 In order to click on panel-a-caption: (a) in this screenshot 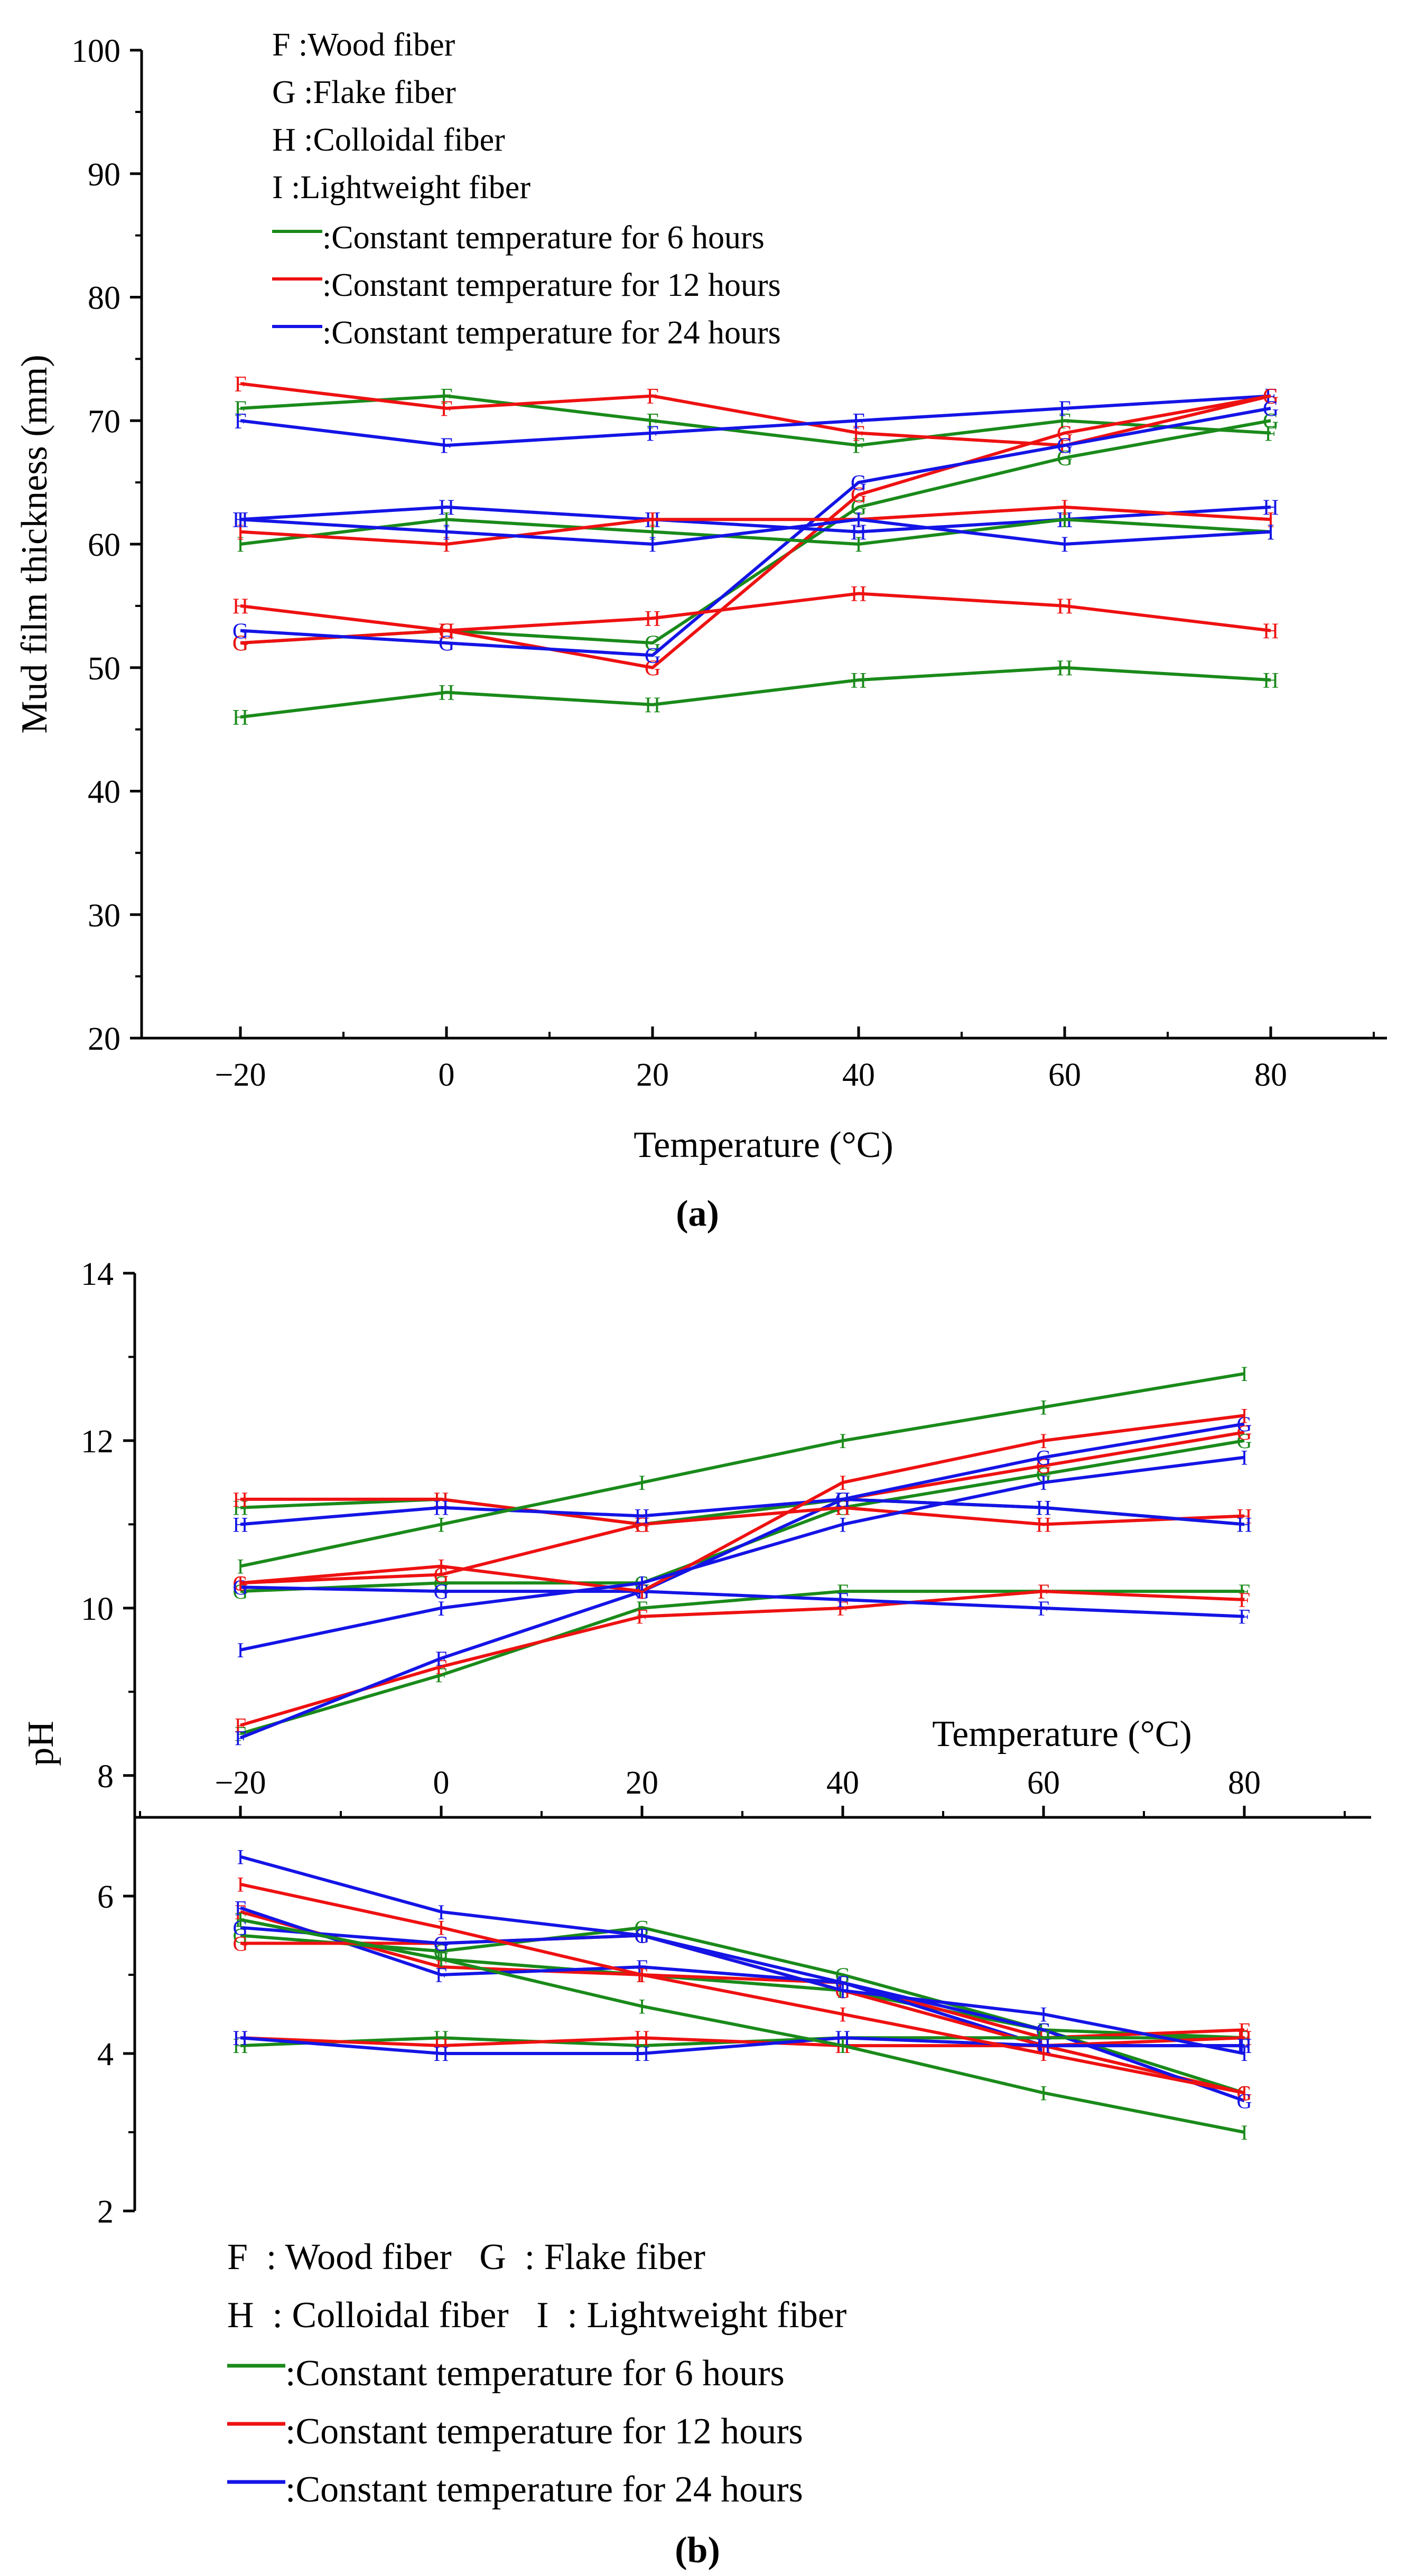, I will do `click(697, 1213)`.